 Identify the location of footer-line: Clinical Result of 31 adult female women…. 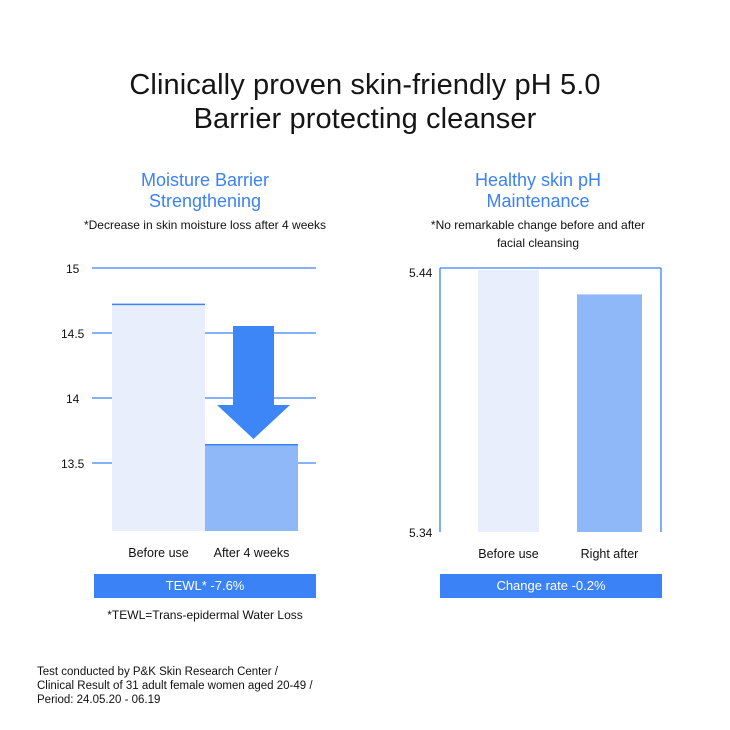
(175, 686).